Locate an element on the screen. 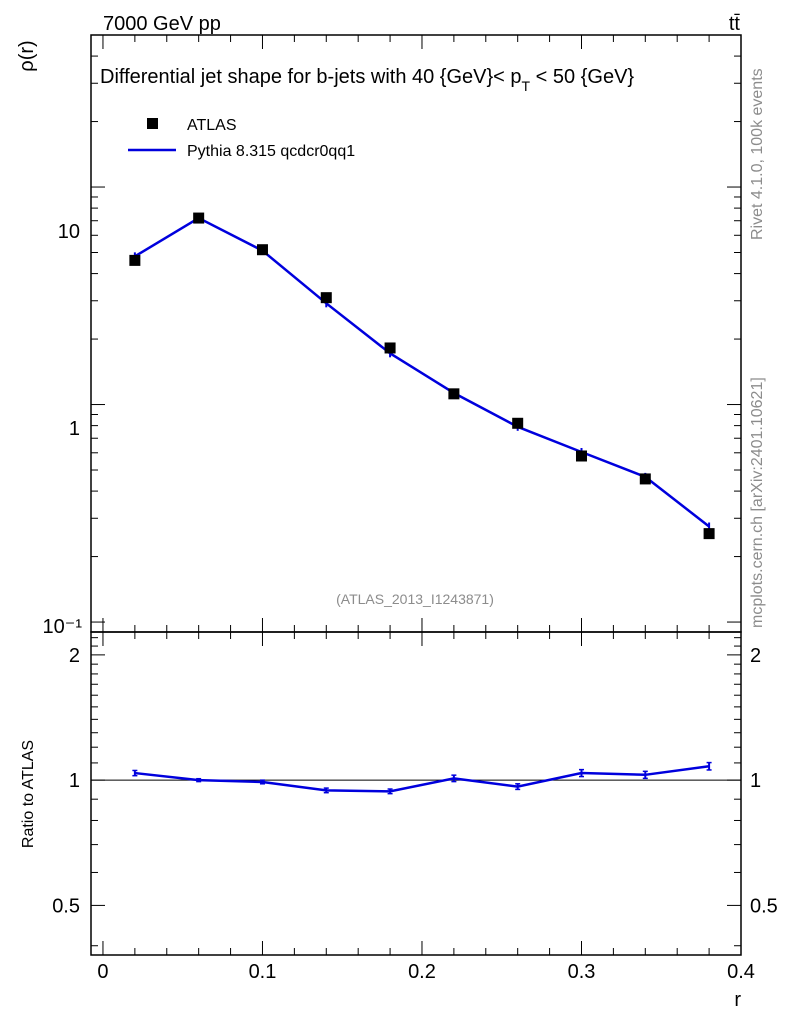 This screenshot has width=786, height=1024. x-tick-label: 0.4 is located at coordinates (741, 972).